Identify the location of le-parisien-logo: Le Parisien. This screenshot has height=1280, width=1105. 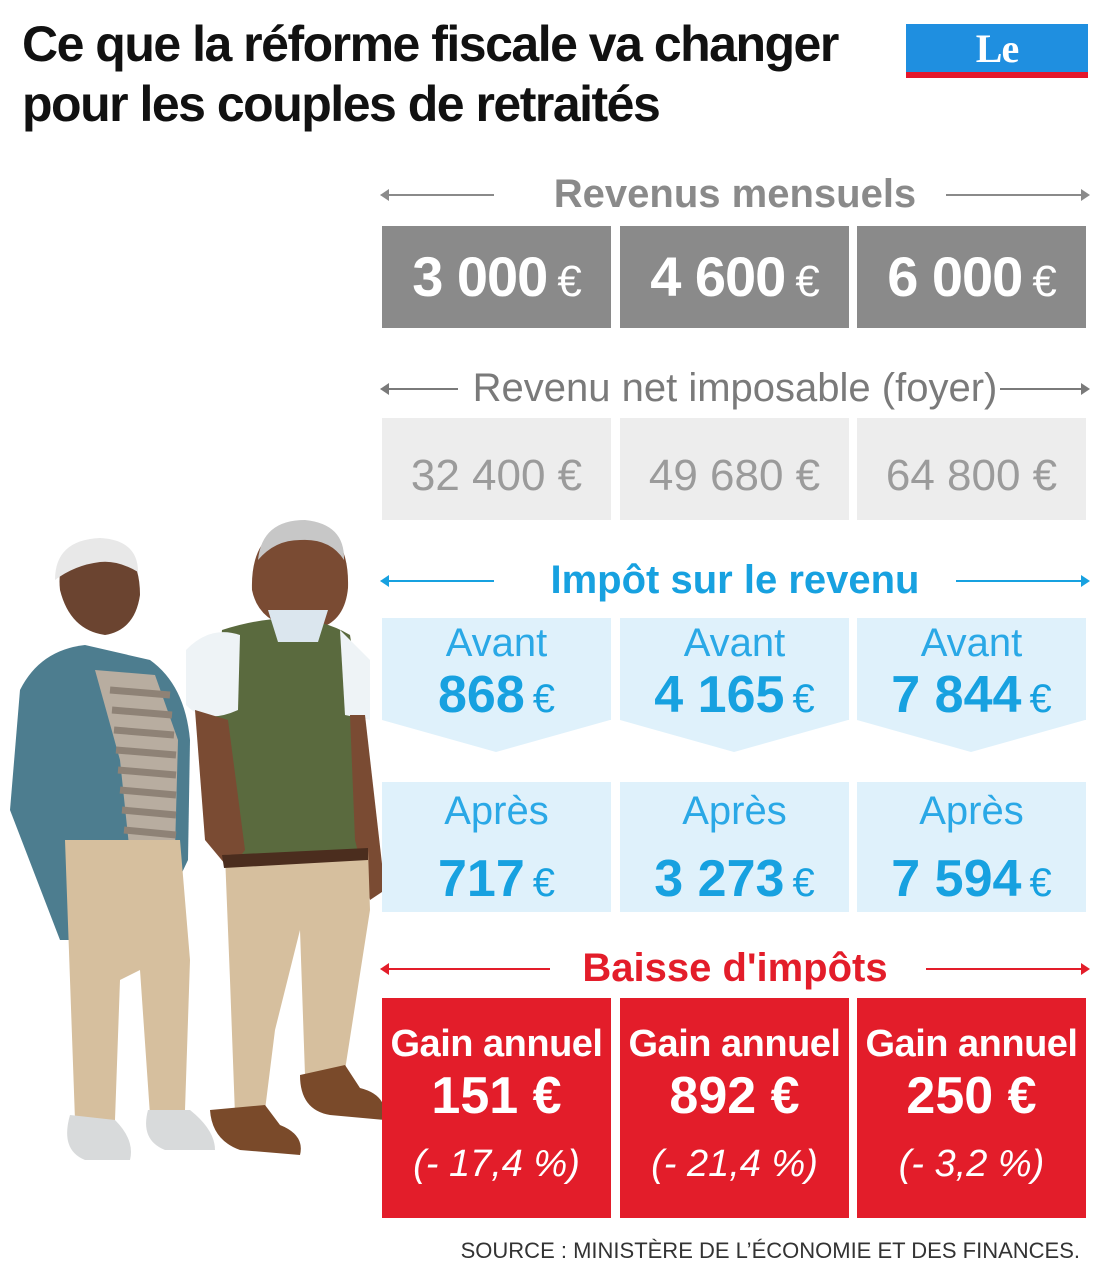
(997, 72).